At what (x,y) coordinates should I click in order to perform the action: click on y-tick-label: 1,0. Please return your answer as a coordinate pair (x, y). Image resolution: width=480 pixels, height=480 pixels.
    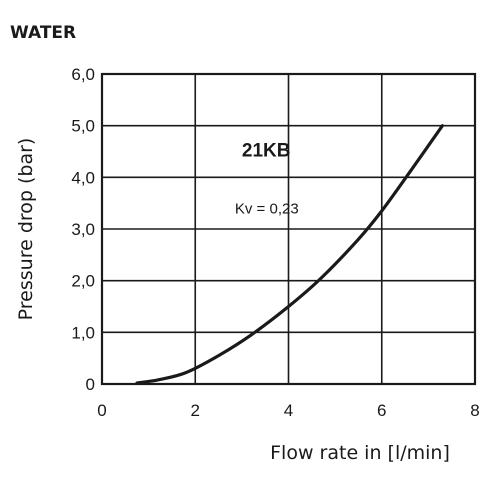
    Looking at the image, I should click on (83, 332).